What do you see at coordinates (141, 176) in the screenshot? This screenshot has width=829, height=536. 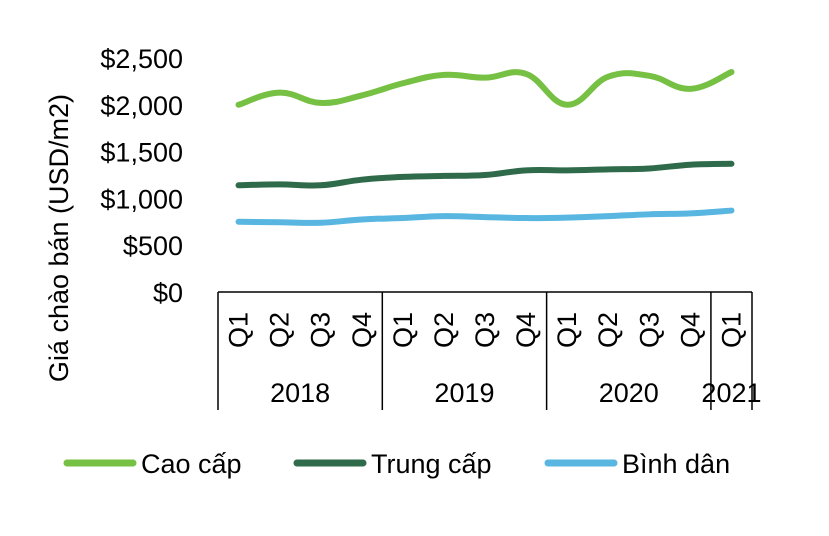 I see `y-tick-labels: $0 $500 $1,000 $1,500 $2,000 $2,500` at bounding box center [141, 176].